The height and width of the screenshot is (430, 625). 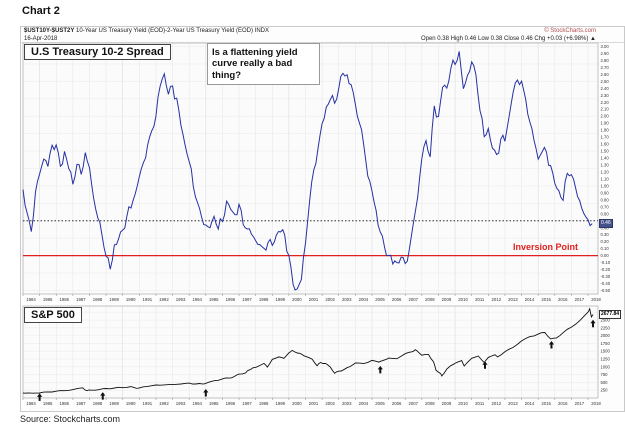 I want to click on svg-text: 1990, so click(x=131, y=403).